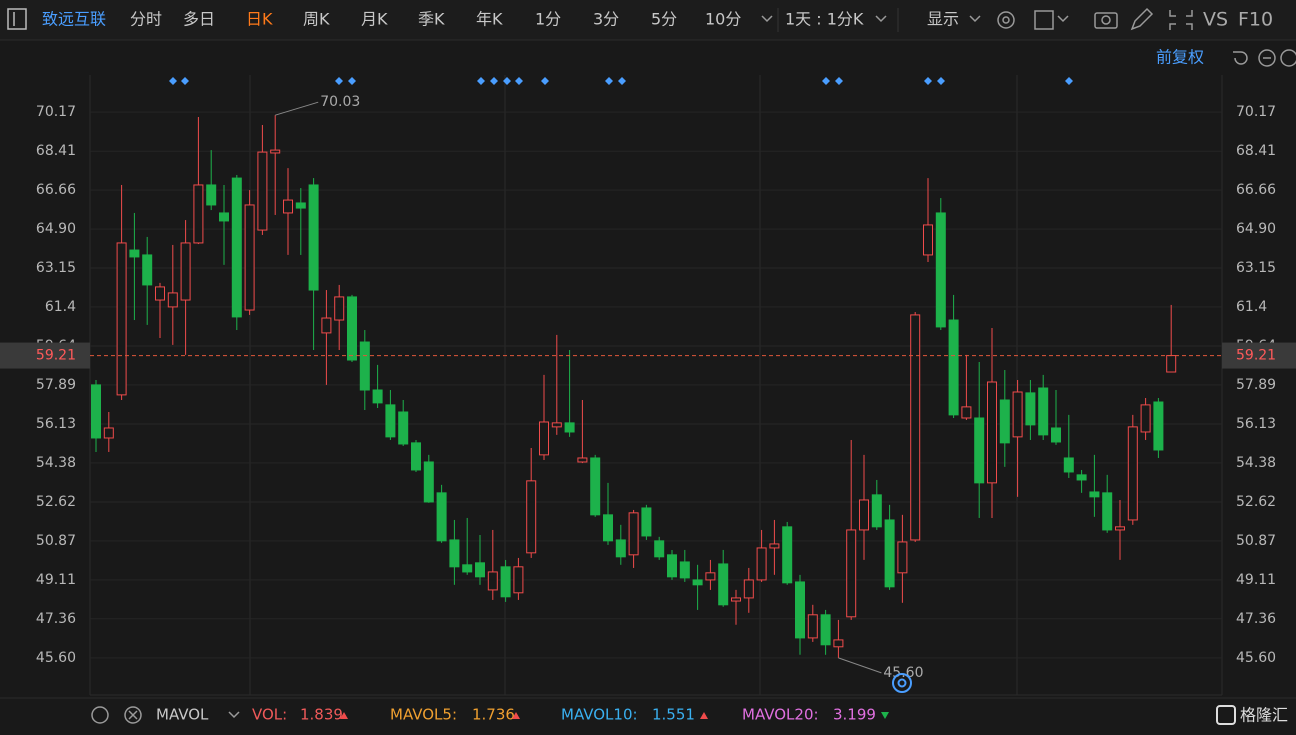  What do you see at coordinates (1256, 424) in the screenshot?
I see `y-tick-label-right: 56.13` at bounding box center [1256, 424].